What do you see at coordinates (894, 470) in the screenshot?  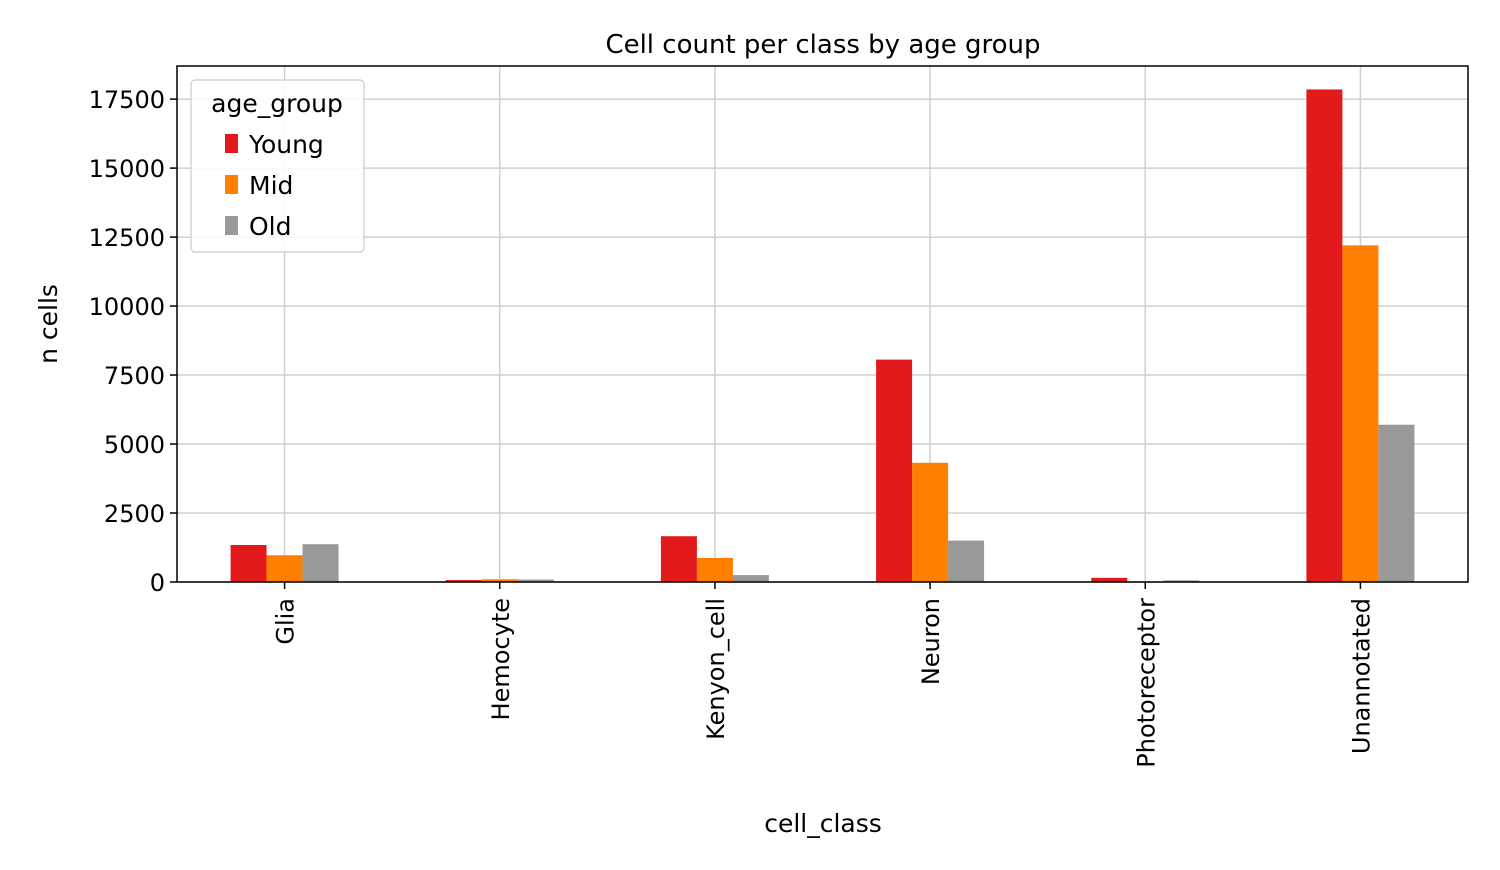 I see `bar-young-neuron` at bounding box center [894, 470].